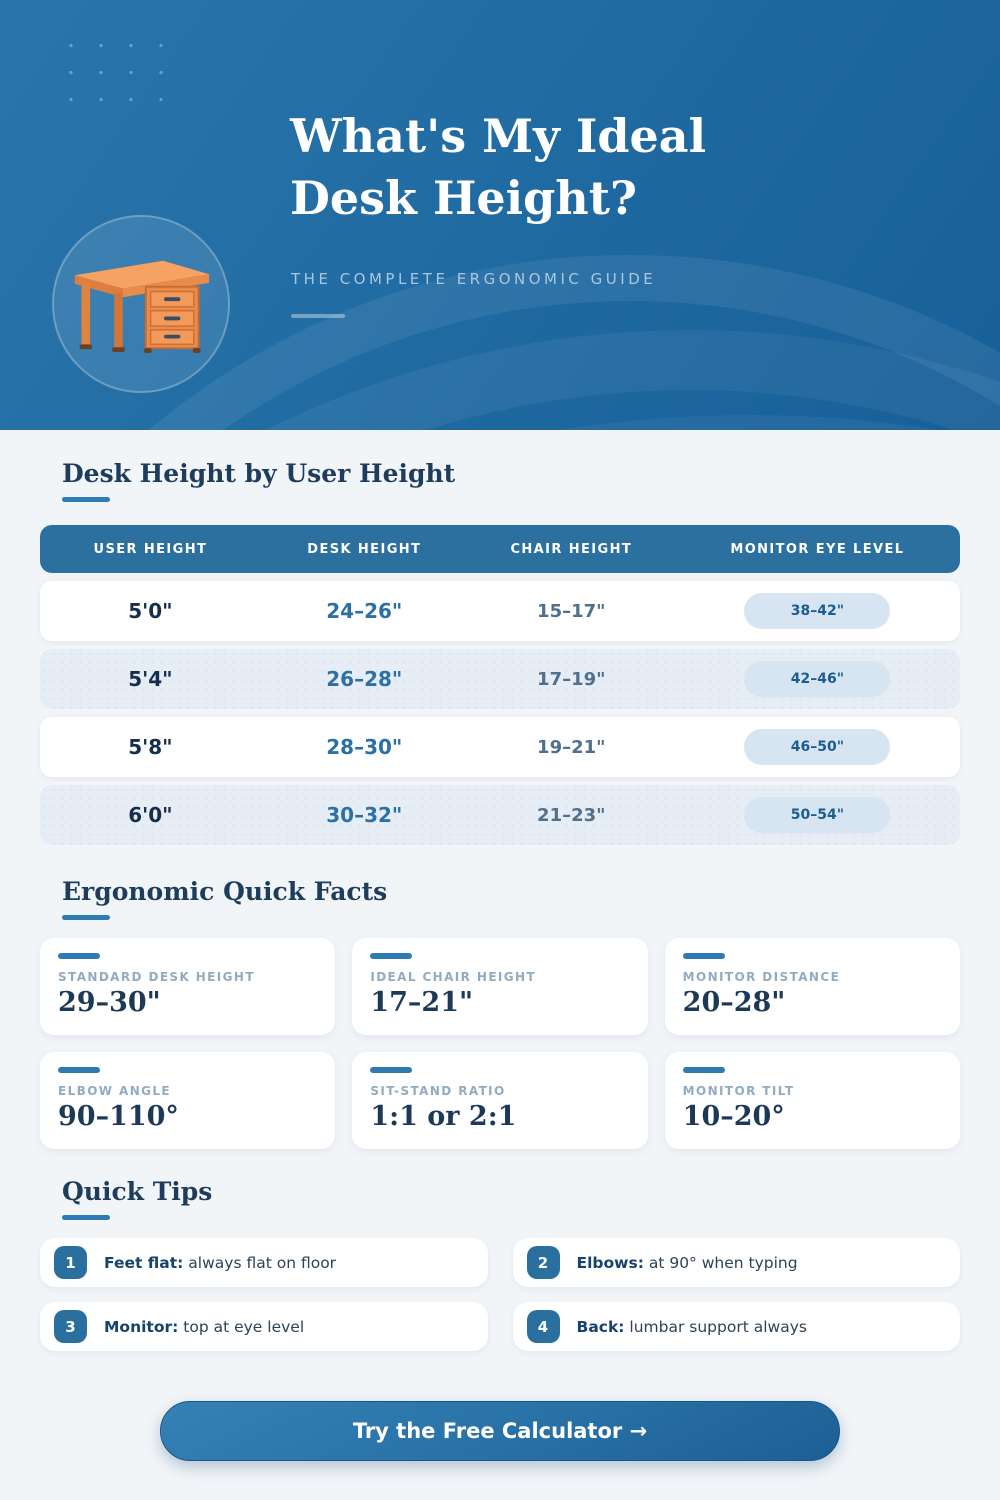  What do you see at coordinates (150, 747) in the screenshot?
I see `user-height-cell: 5'8"` at bounding box center [150, 747].